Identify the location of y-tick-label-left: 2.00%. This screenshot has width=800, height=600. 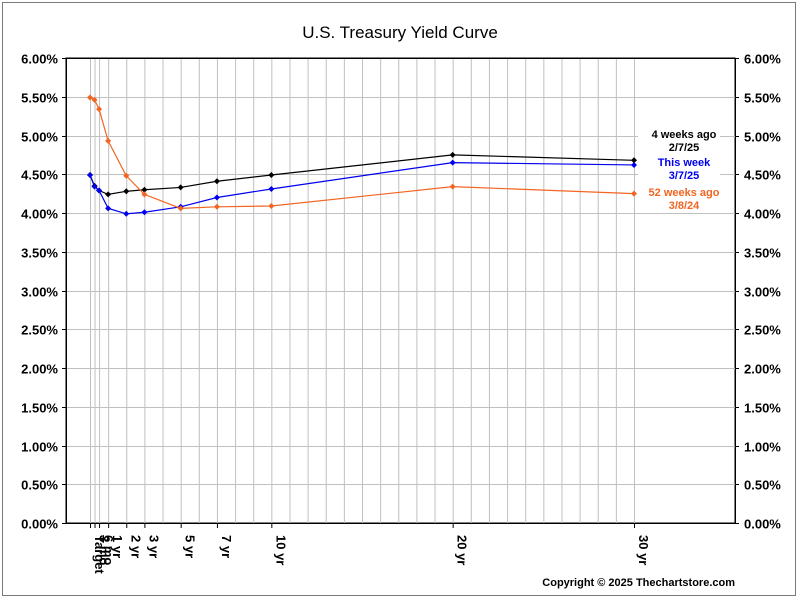
(39, 369).